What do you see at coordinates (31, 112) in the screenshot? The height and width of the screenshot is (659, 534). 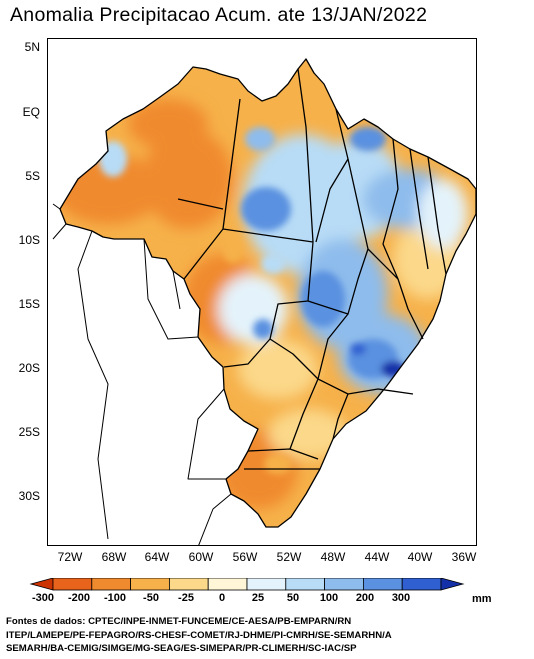 I see `lat-tick-eq: EQ` at bounding box center [31, 112].